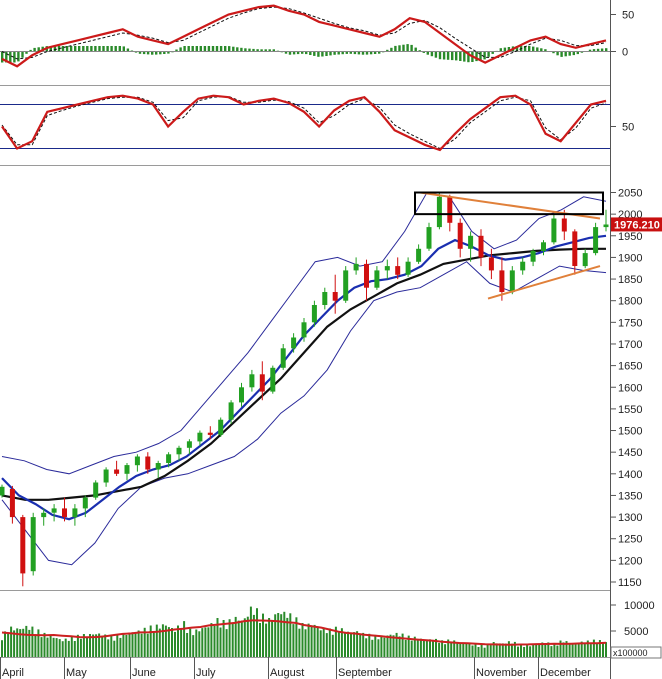 This screenshot has height=679, width=662. I want to click on price-tick-label: 1600, so click(630, 388).